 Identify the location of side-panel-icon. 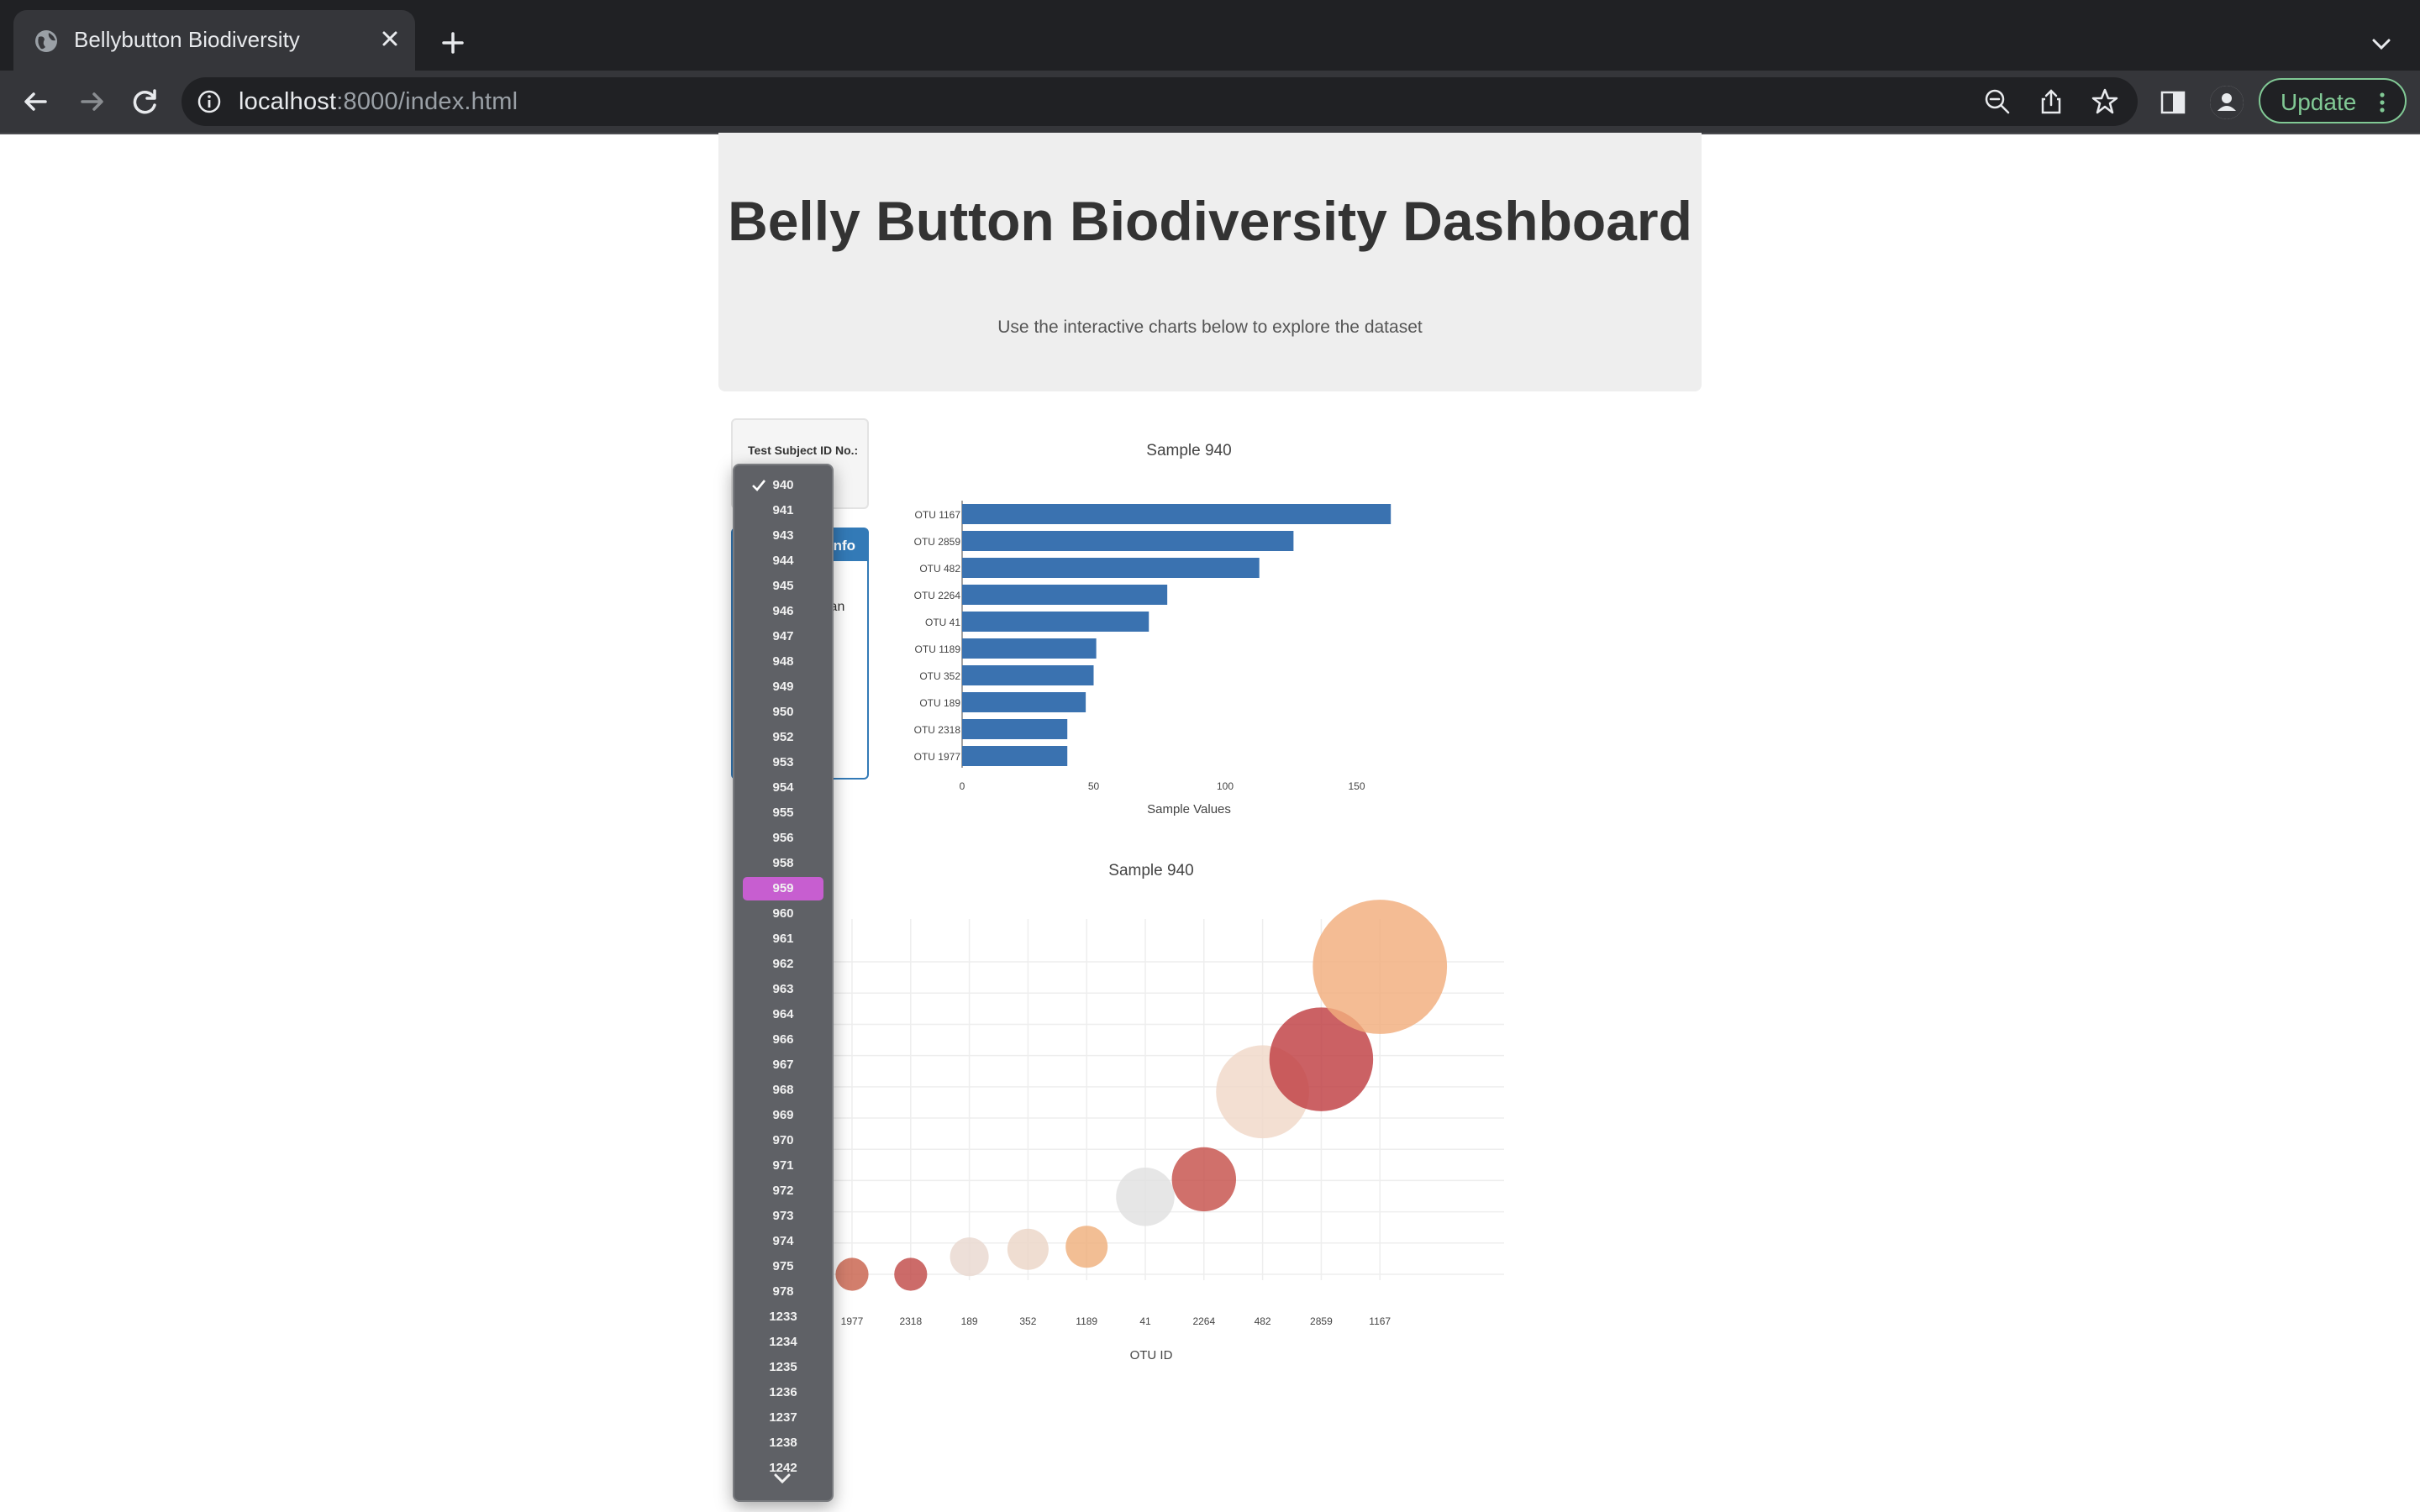
(2173, 102).